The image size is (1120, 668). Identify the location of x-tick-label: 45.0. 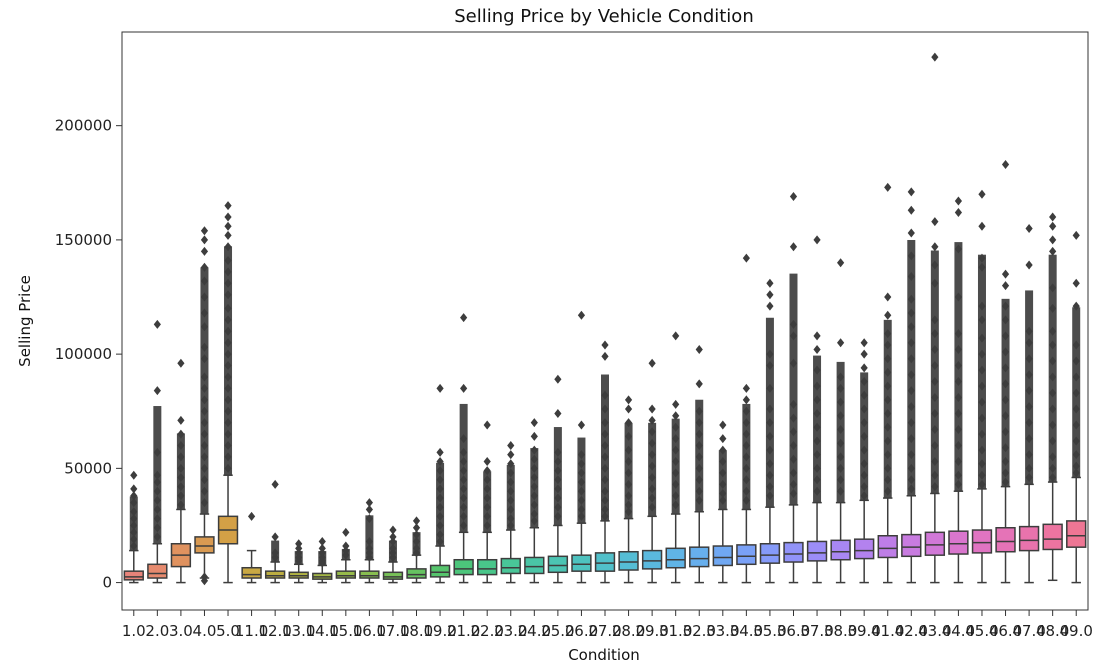
(981, 631).